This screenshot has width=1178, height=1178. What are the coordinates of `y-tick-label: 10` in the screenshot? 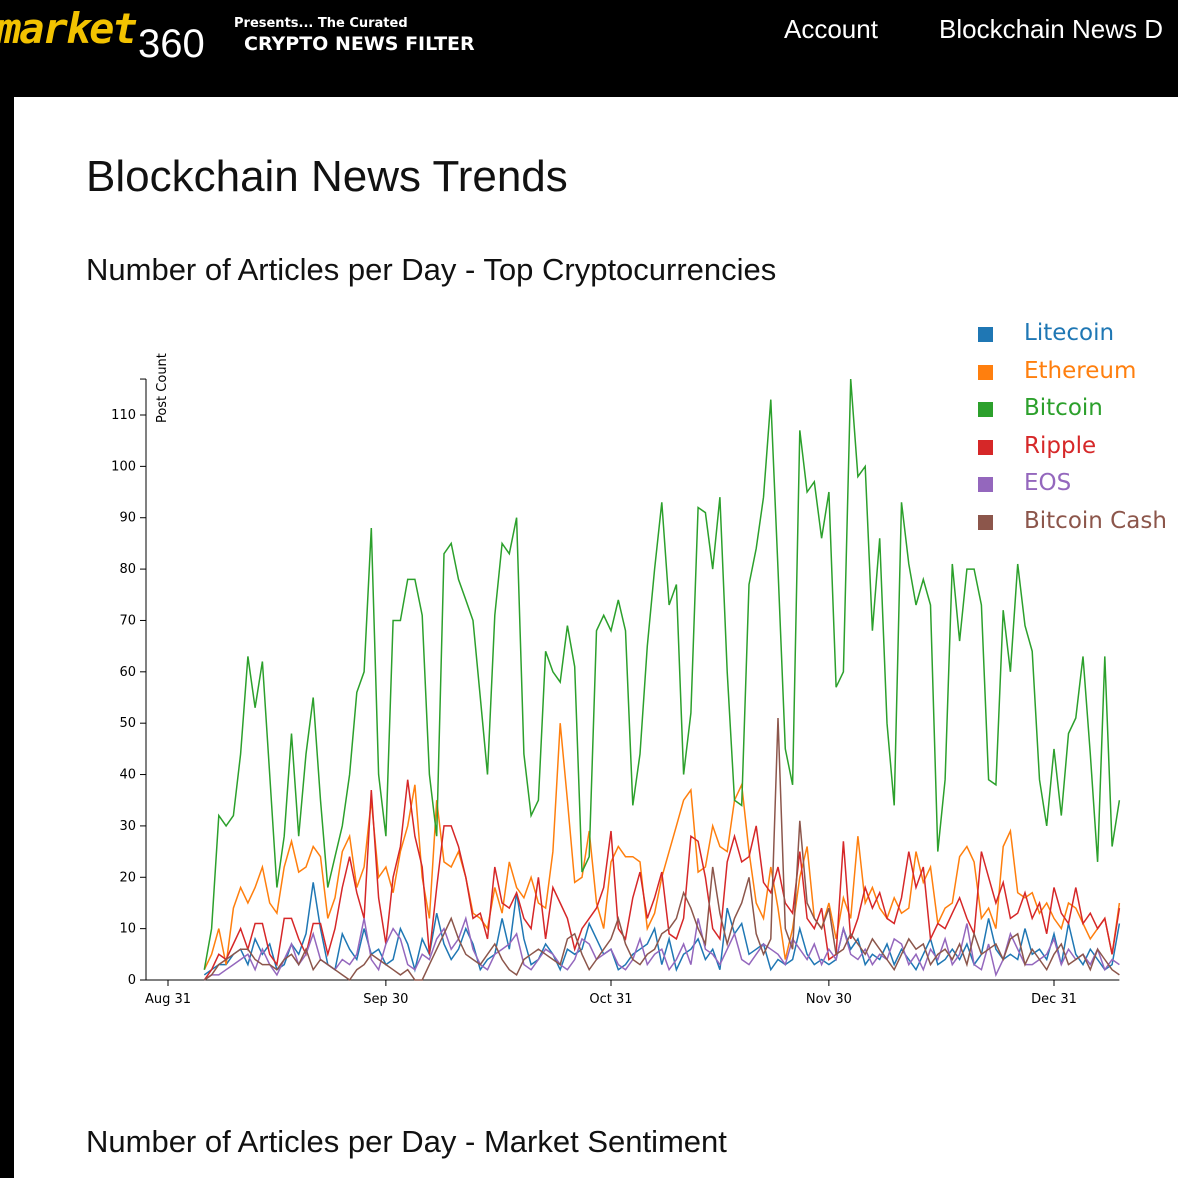 It's located at (127, 929).